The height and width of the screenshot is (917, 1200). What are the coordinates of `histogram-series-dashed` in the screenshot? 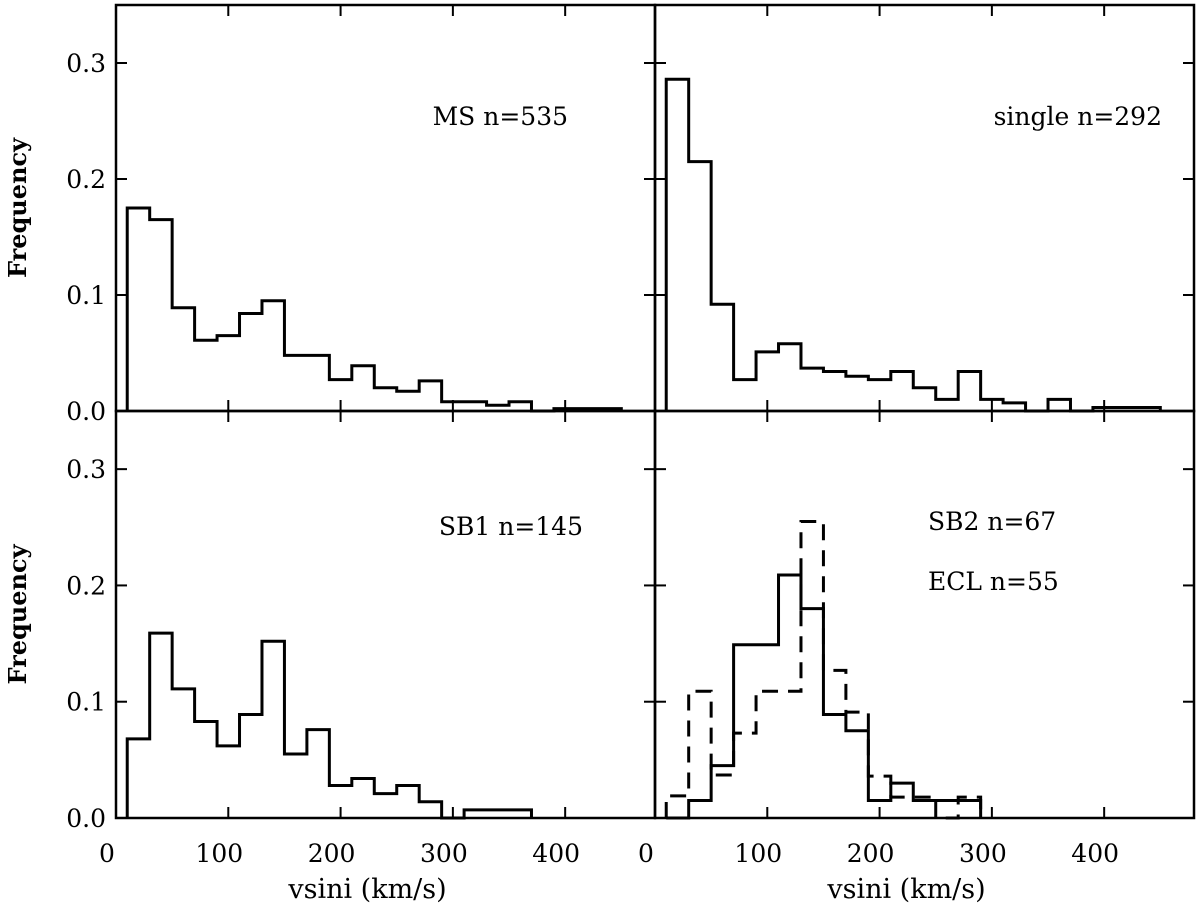 It's located at (823, 669).